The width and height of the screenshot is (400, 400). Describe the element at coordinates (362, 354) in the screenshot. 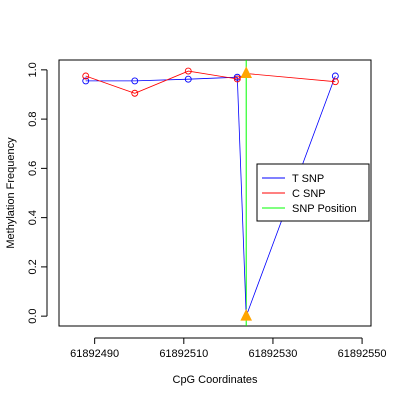

I see `x-tick-label: 61892550` at that location.